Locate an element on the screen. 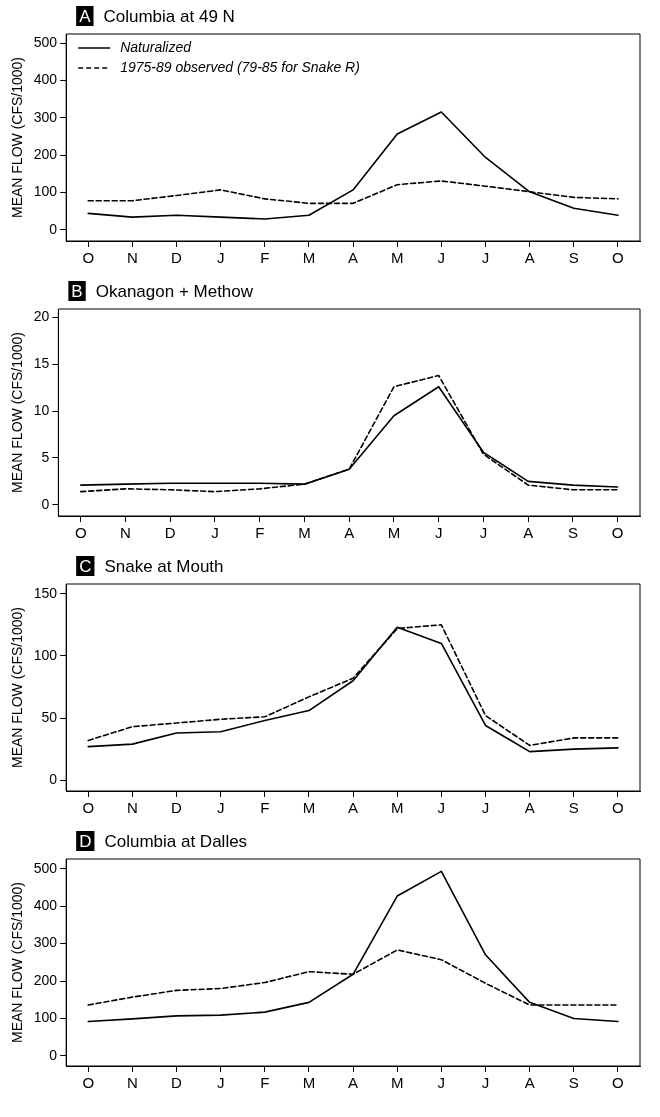 The height and width of the screenshot is (1117, 660). chart-title: C Snake at Mouth is located at coordinates (151, 566).